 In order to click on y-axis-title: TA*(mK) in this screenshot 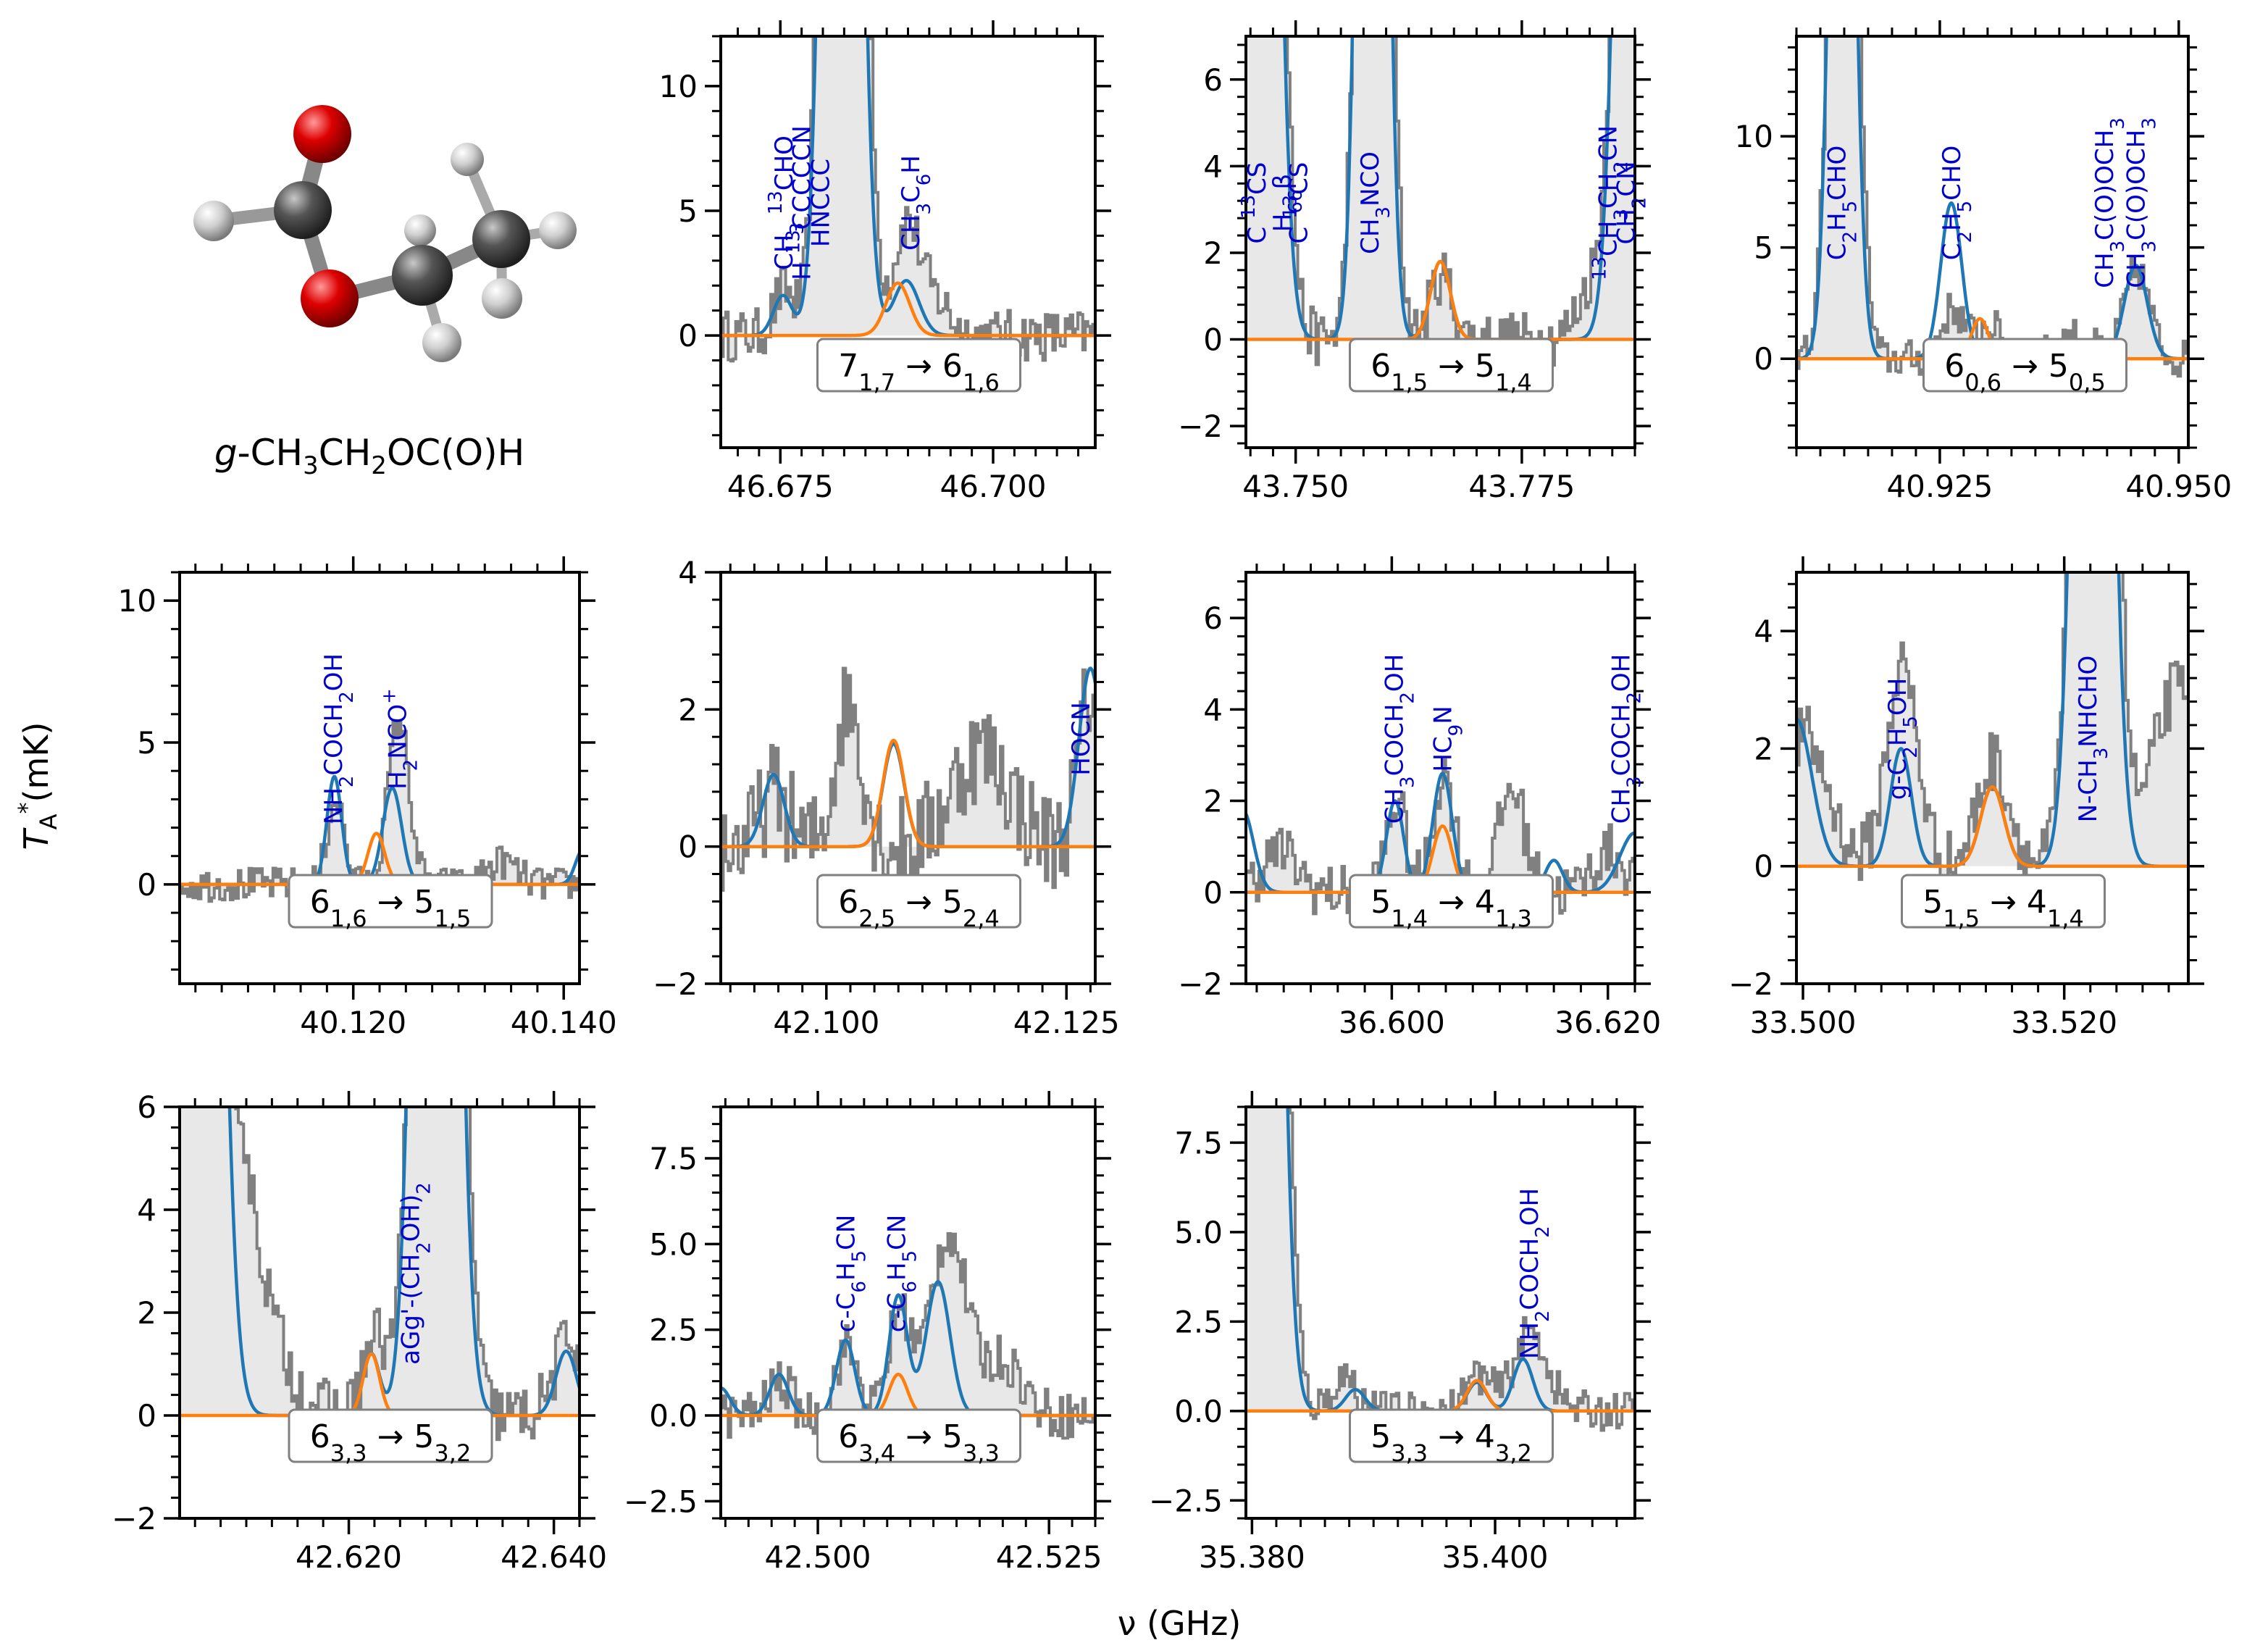, I will do `click(38, 786)`.